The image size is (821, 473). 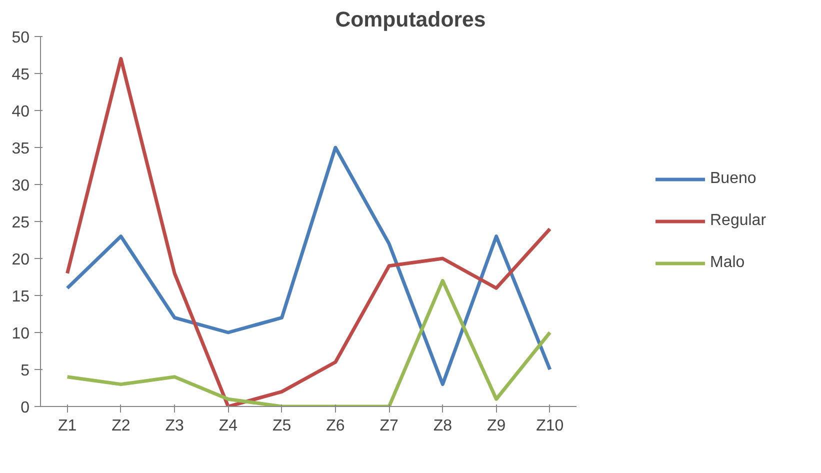 I want to click on chart-title: Computadores, so click(x=410, y=20).